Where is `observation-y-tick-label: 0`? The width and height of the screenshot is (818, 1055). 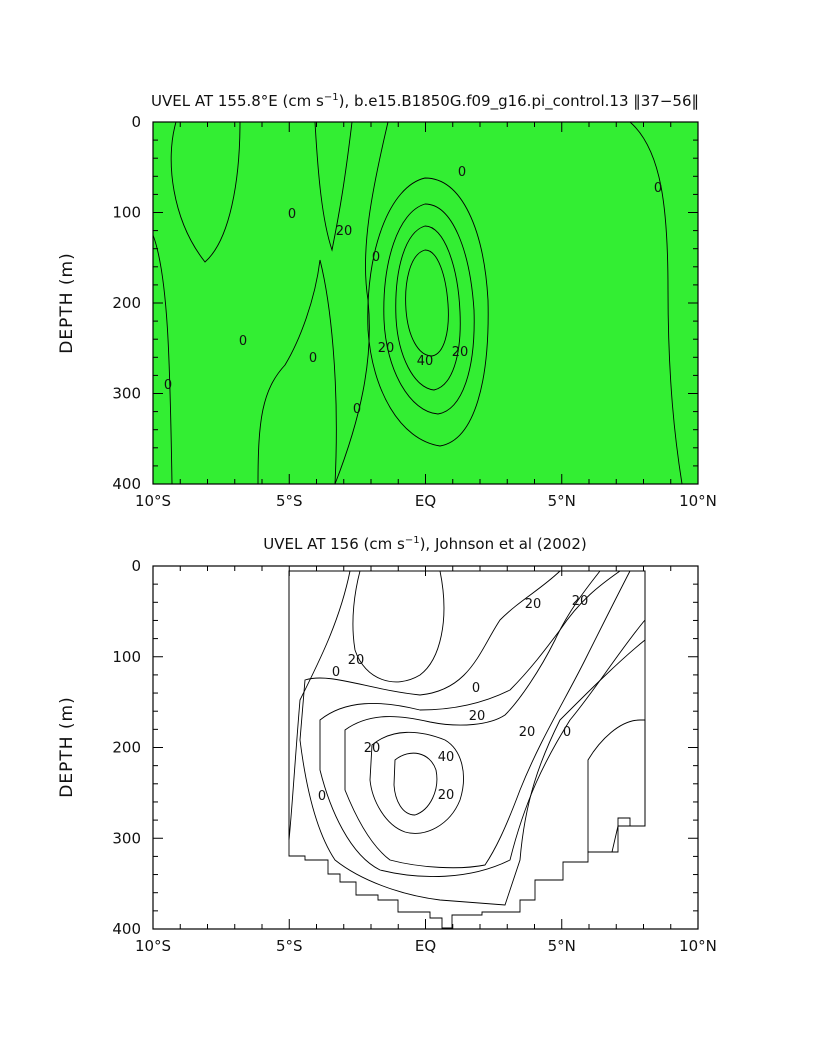 observation-y-tick-label: 0 is located at coordinates (136, 566).